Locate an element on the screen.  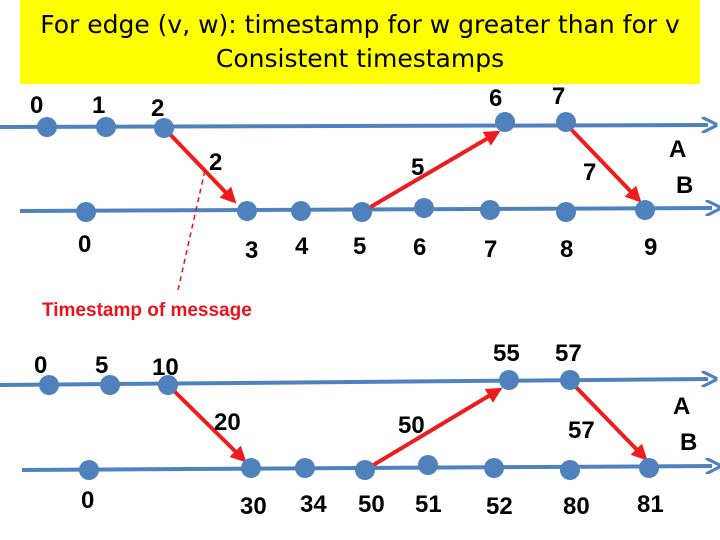
event-label: 8 is located at coordinates (566, 249).